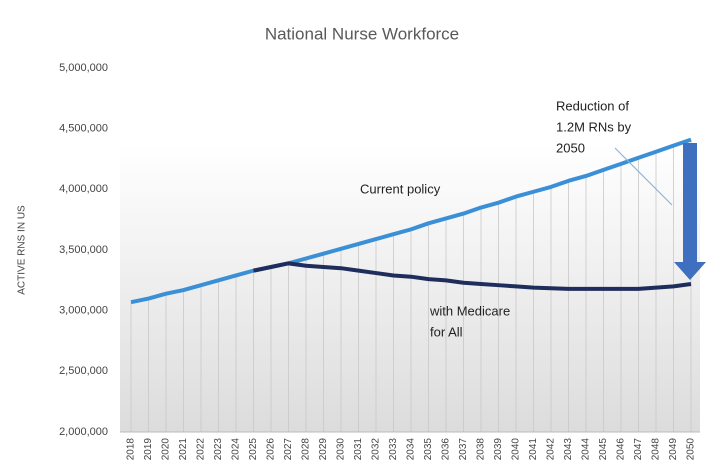  Describe the element at coordinates (568, 449) in the screenshot. I see `x-tick-label: 2043` at that location.